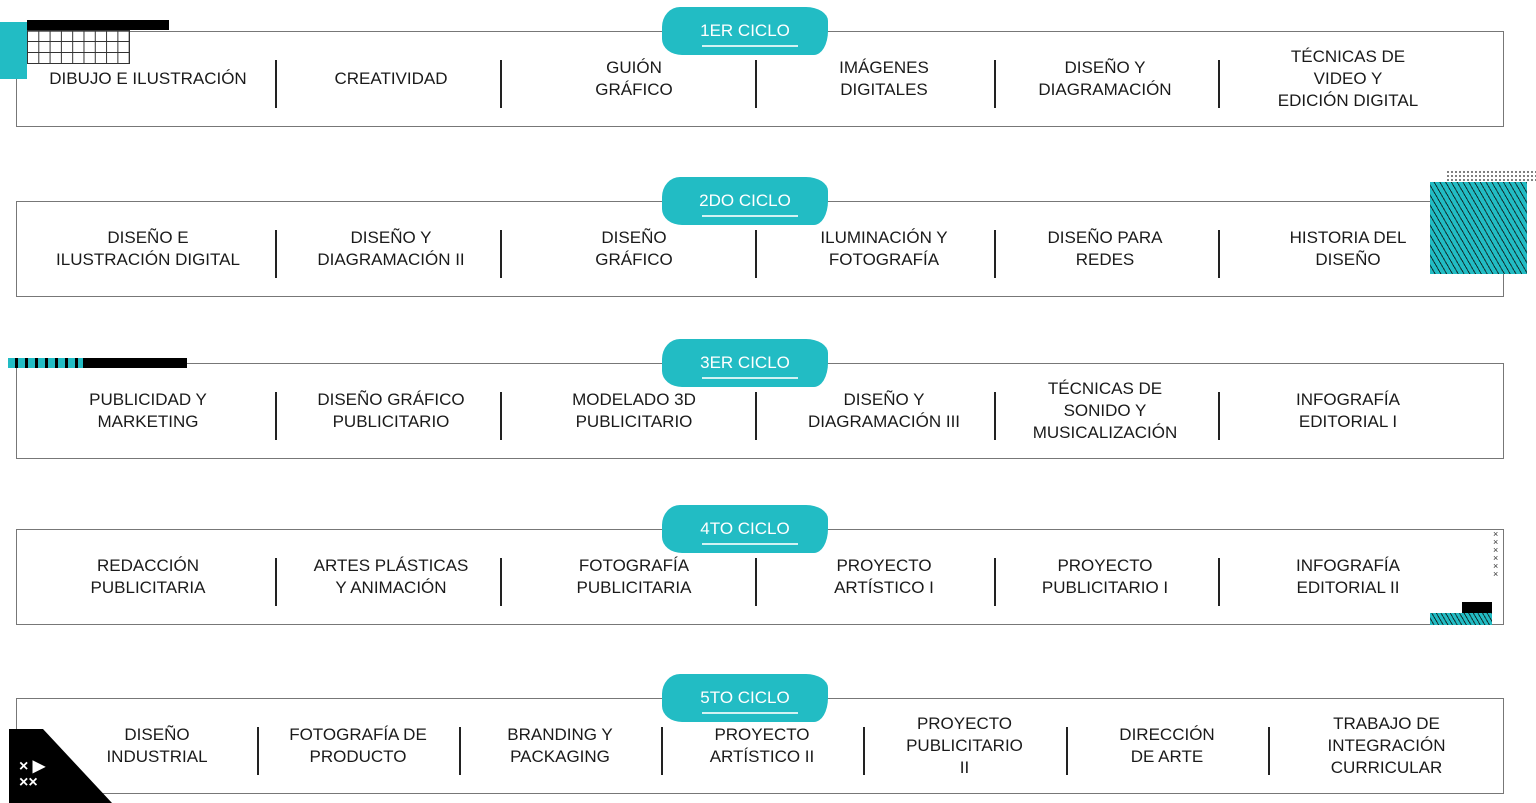 The width and height of the screenshot is (1536, 803). Describe the element at coordinates (1477, 607) in the screenshot. I see `black-block-decoration` at that location.